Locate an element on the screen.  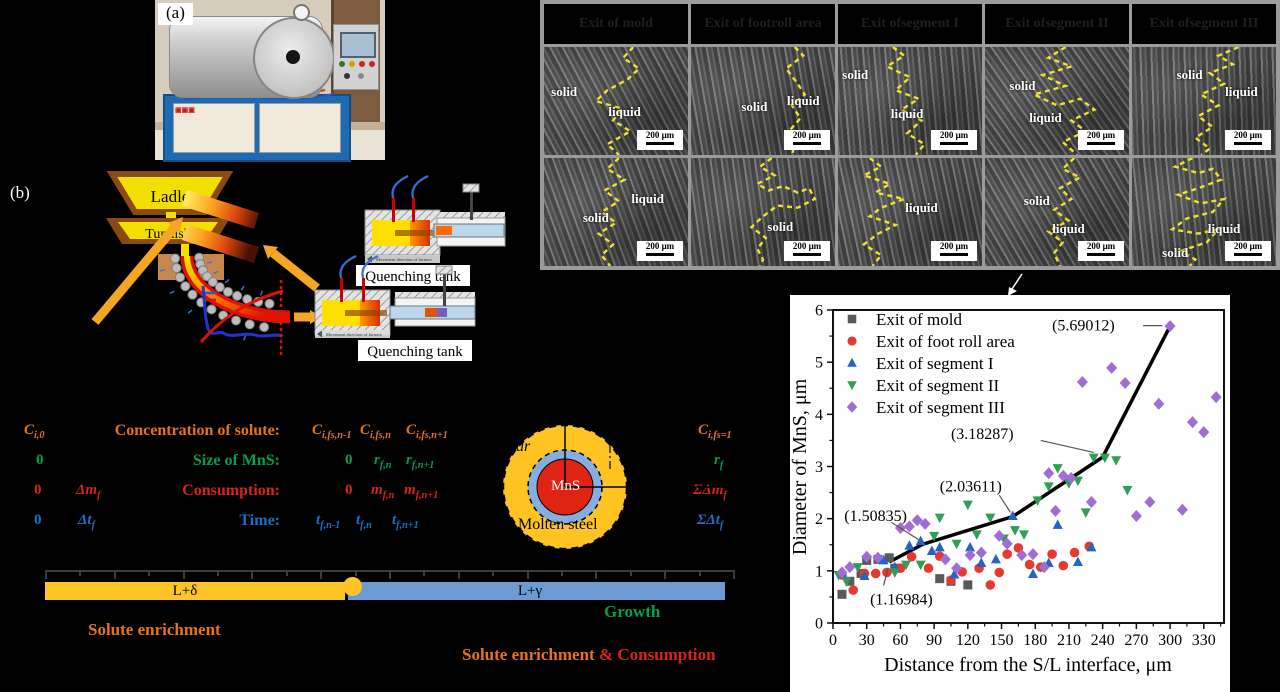
strand-core is located at coordinates (237, 287).